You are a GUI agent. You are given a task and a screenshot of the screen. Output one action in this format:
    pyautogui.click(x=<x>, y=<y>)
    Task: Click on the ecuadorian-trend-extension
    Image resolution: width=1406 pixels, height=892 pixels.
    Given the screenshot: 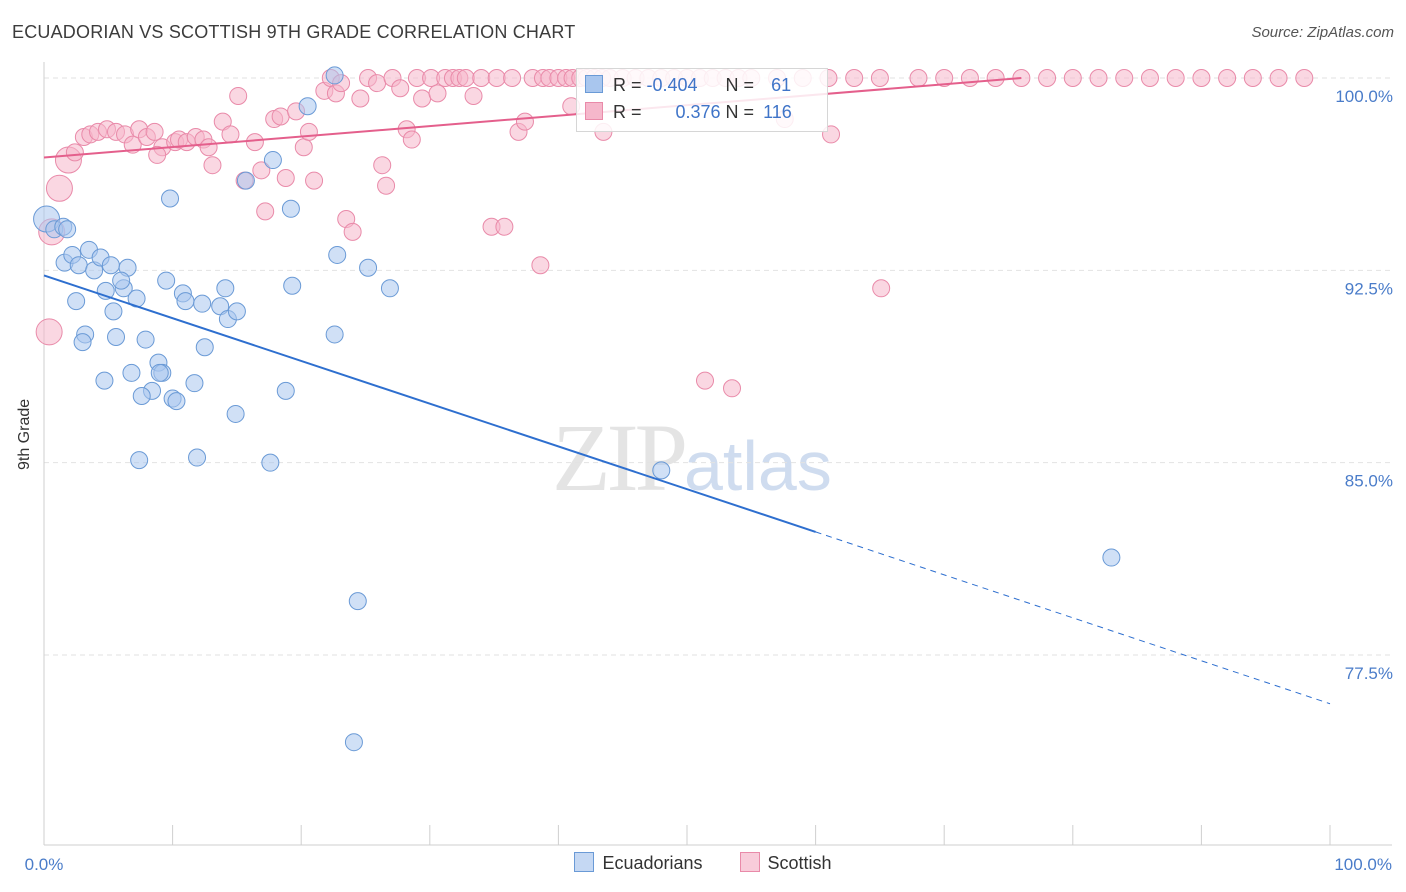 What is the action you would take?
    pyautogui.click(x=1073, y=618)
    